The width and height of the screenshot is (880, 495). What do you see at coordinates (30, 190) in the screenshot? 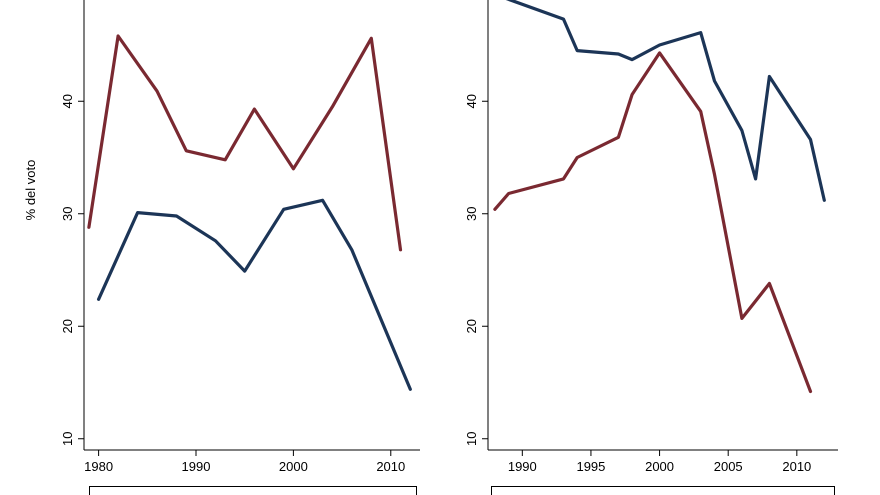
I see `left-chart-y-axis-title: % del voto` at bounding box center [30, 190].